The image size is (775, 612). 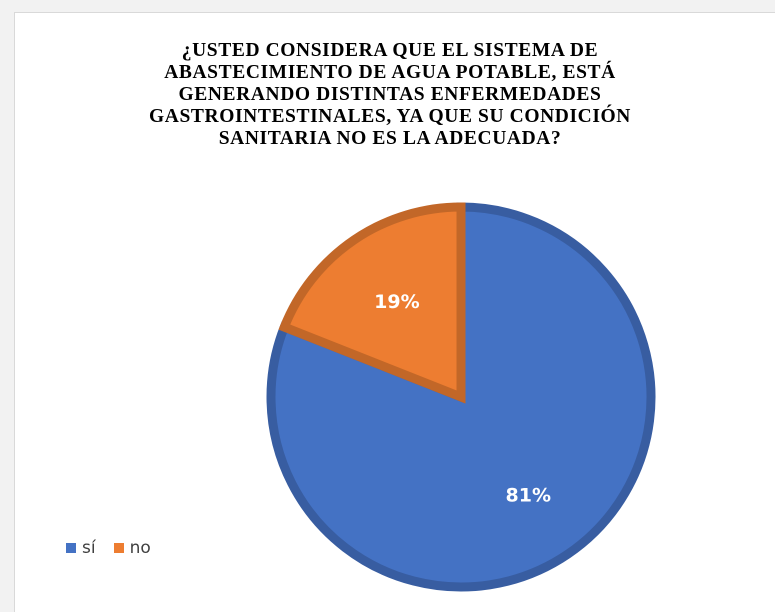 I want to click on chart-title-line: SANITARIA NO ES LA ADECUADA?, so click(x=390, y=138).